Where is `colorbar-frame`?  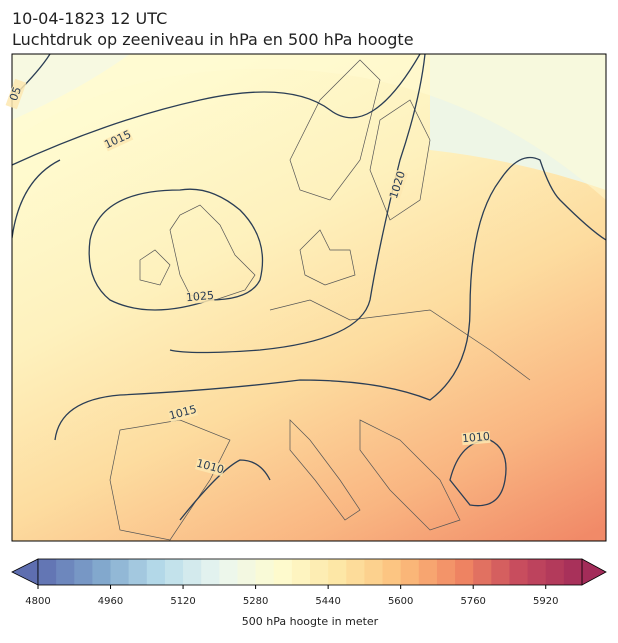 colorbar-frame is located at coordinates (310, 572).